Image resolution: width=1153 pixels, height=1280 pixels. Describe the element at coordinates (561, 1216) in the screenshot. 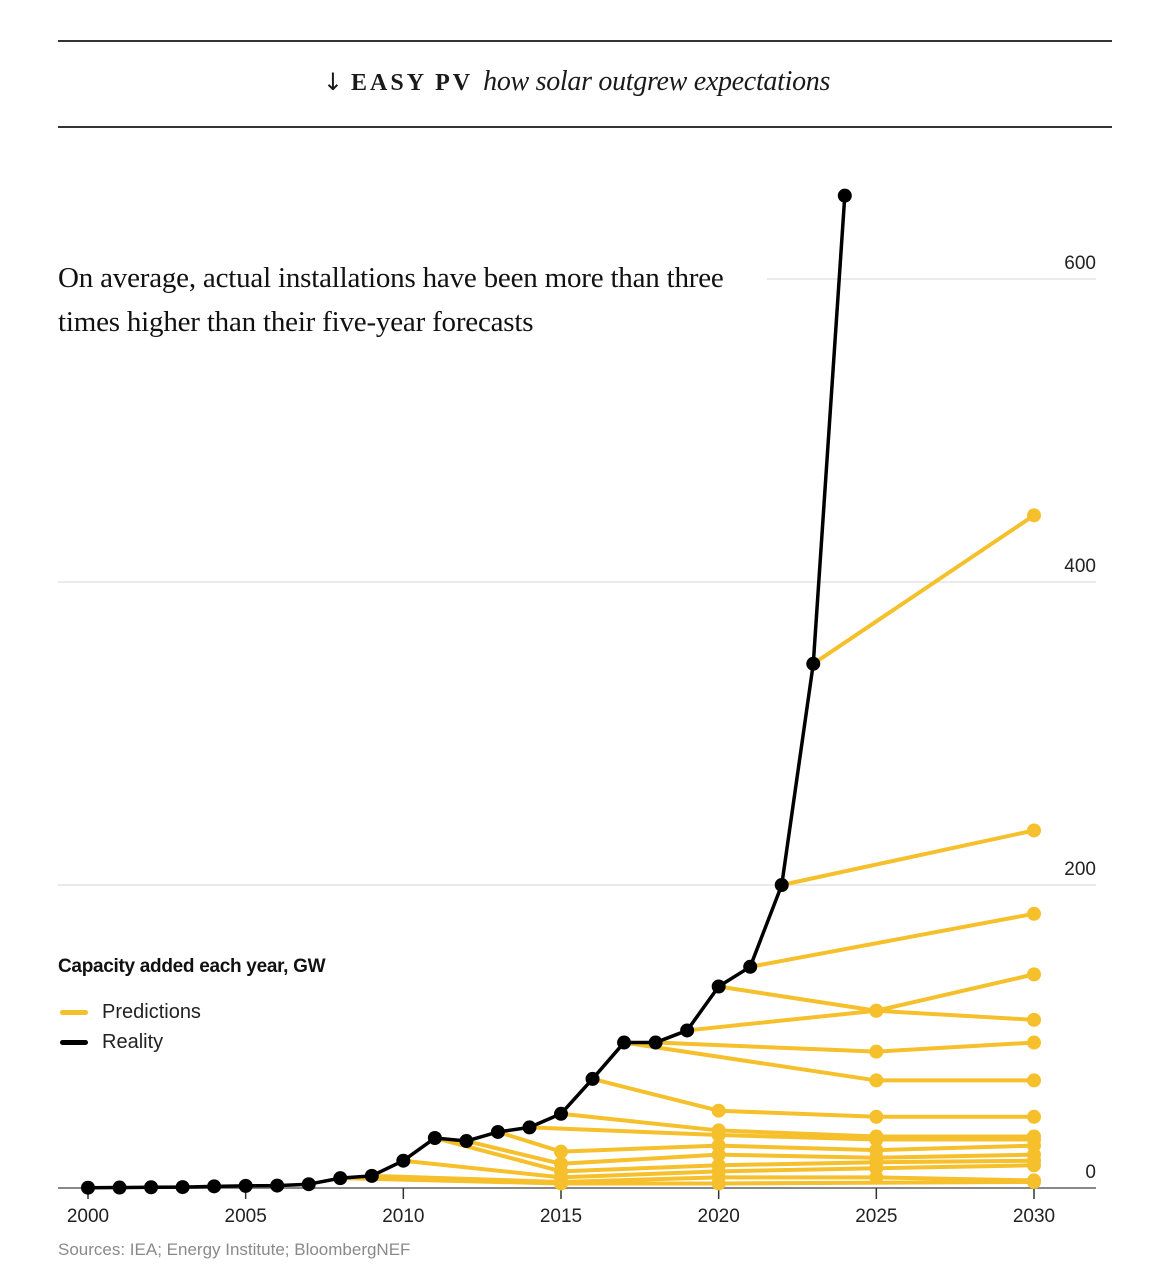

I see `x-tick-label: 2015` at that location.